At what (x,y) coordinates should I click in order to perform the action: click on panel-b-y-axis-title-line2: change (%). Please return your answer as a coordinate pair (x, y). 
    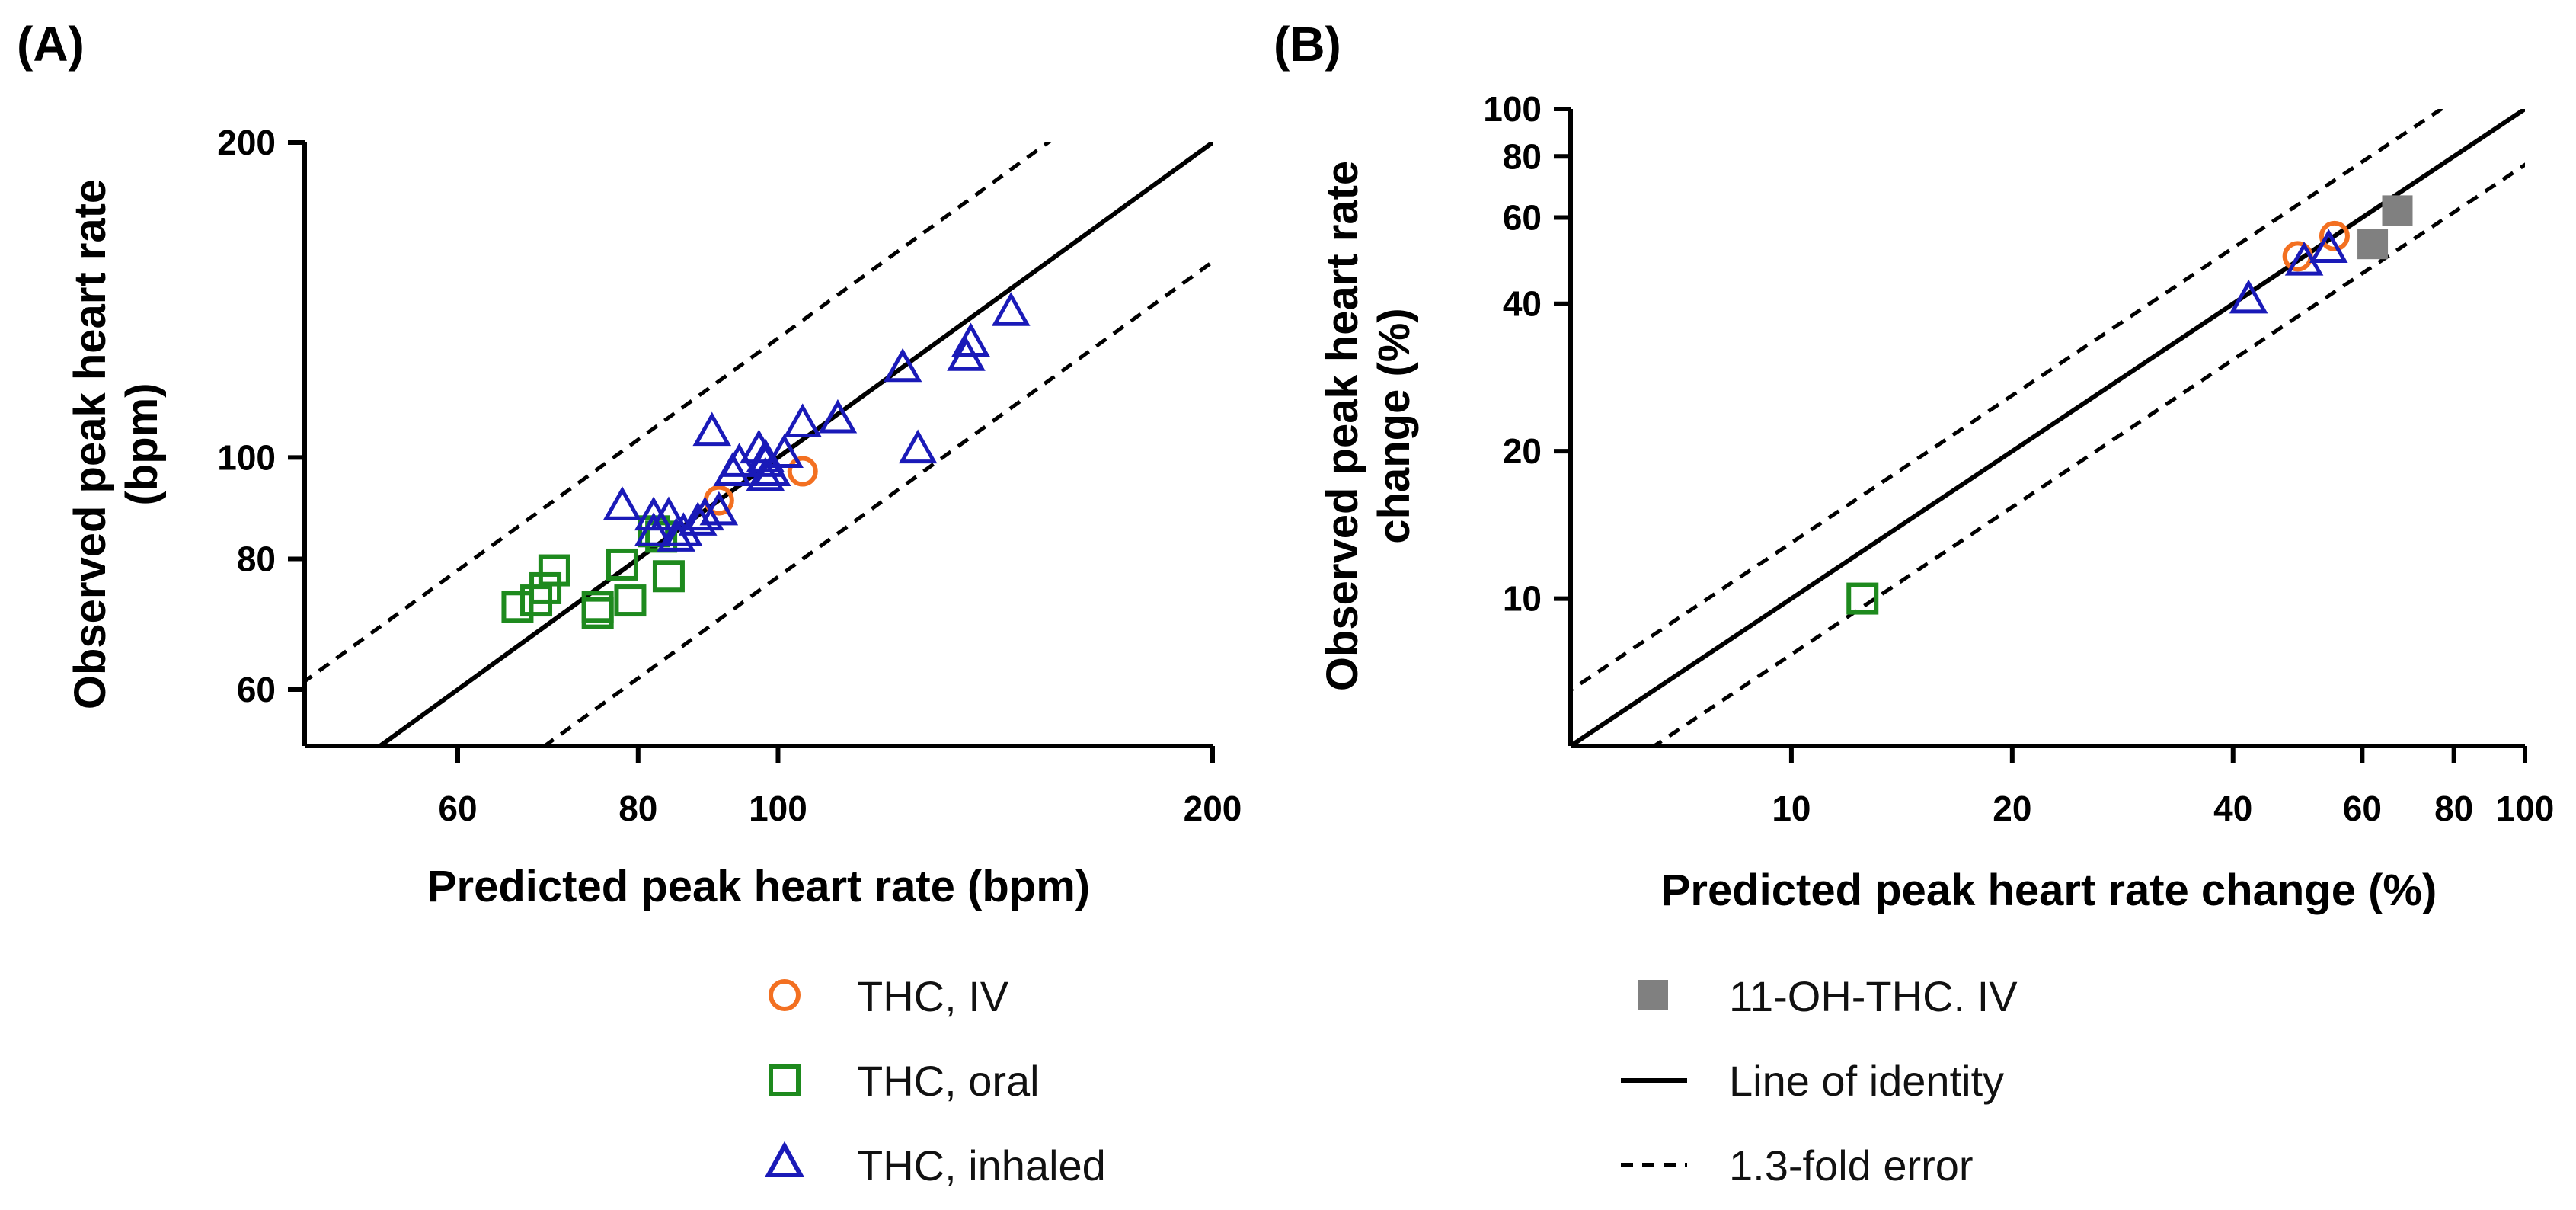
    Looking at the image, I should click on (1394, 425).